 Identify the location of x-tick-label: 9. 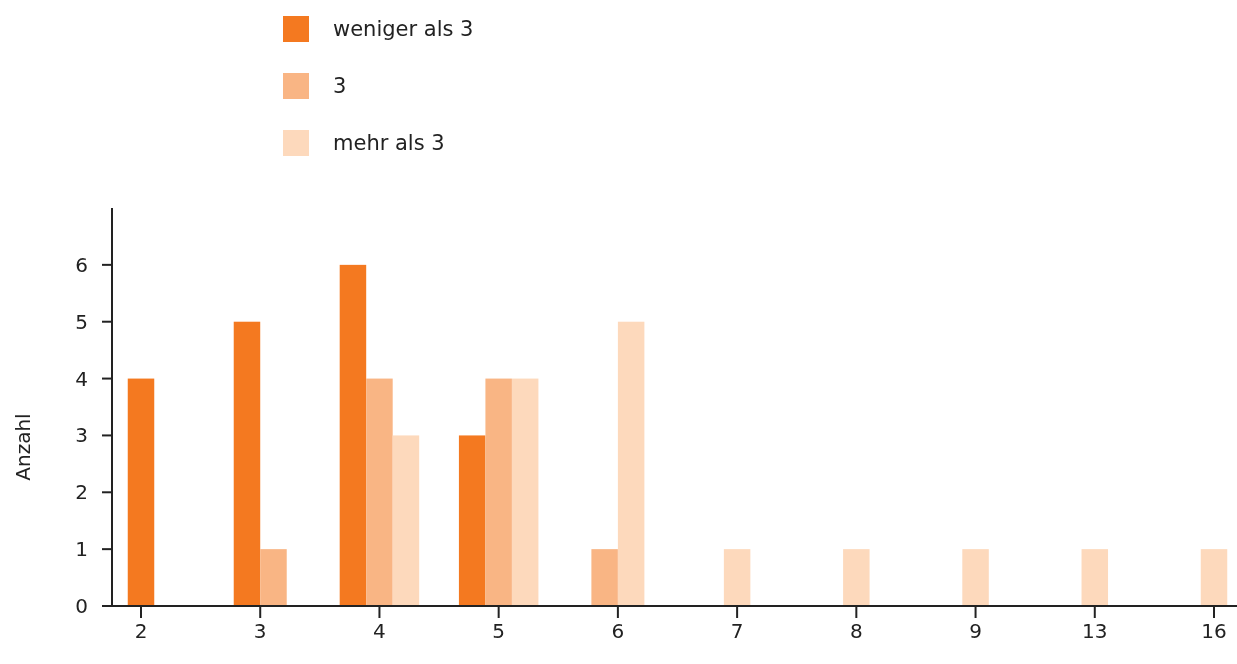
(975, 631).